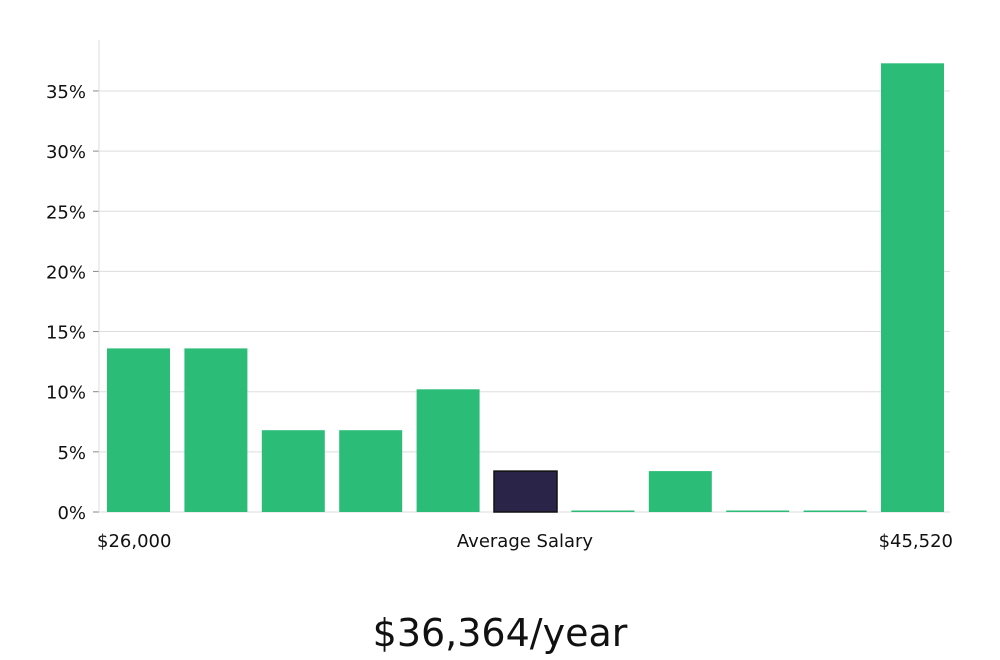  Describe the element at coordinates (66, 152) in the screenshot. I see `y-tick-label: 30%` at that location.